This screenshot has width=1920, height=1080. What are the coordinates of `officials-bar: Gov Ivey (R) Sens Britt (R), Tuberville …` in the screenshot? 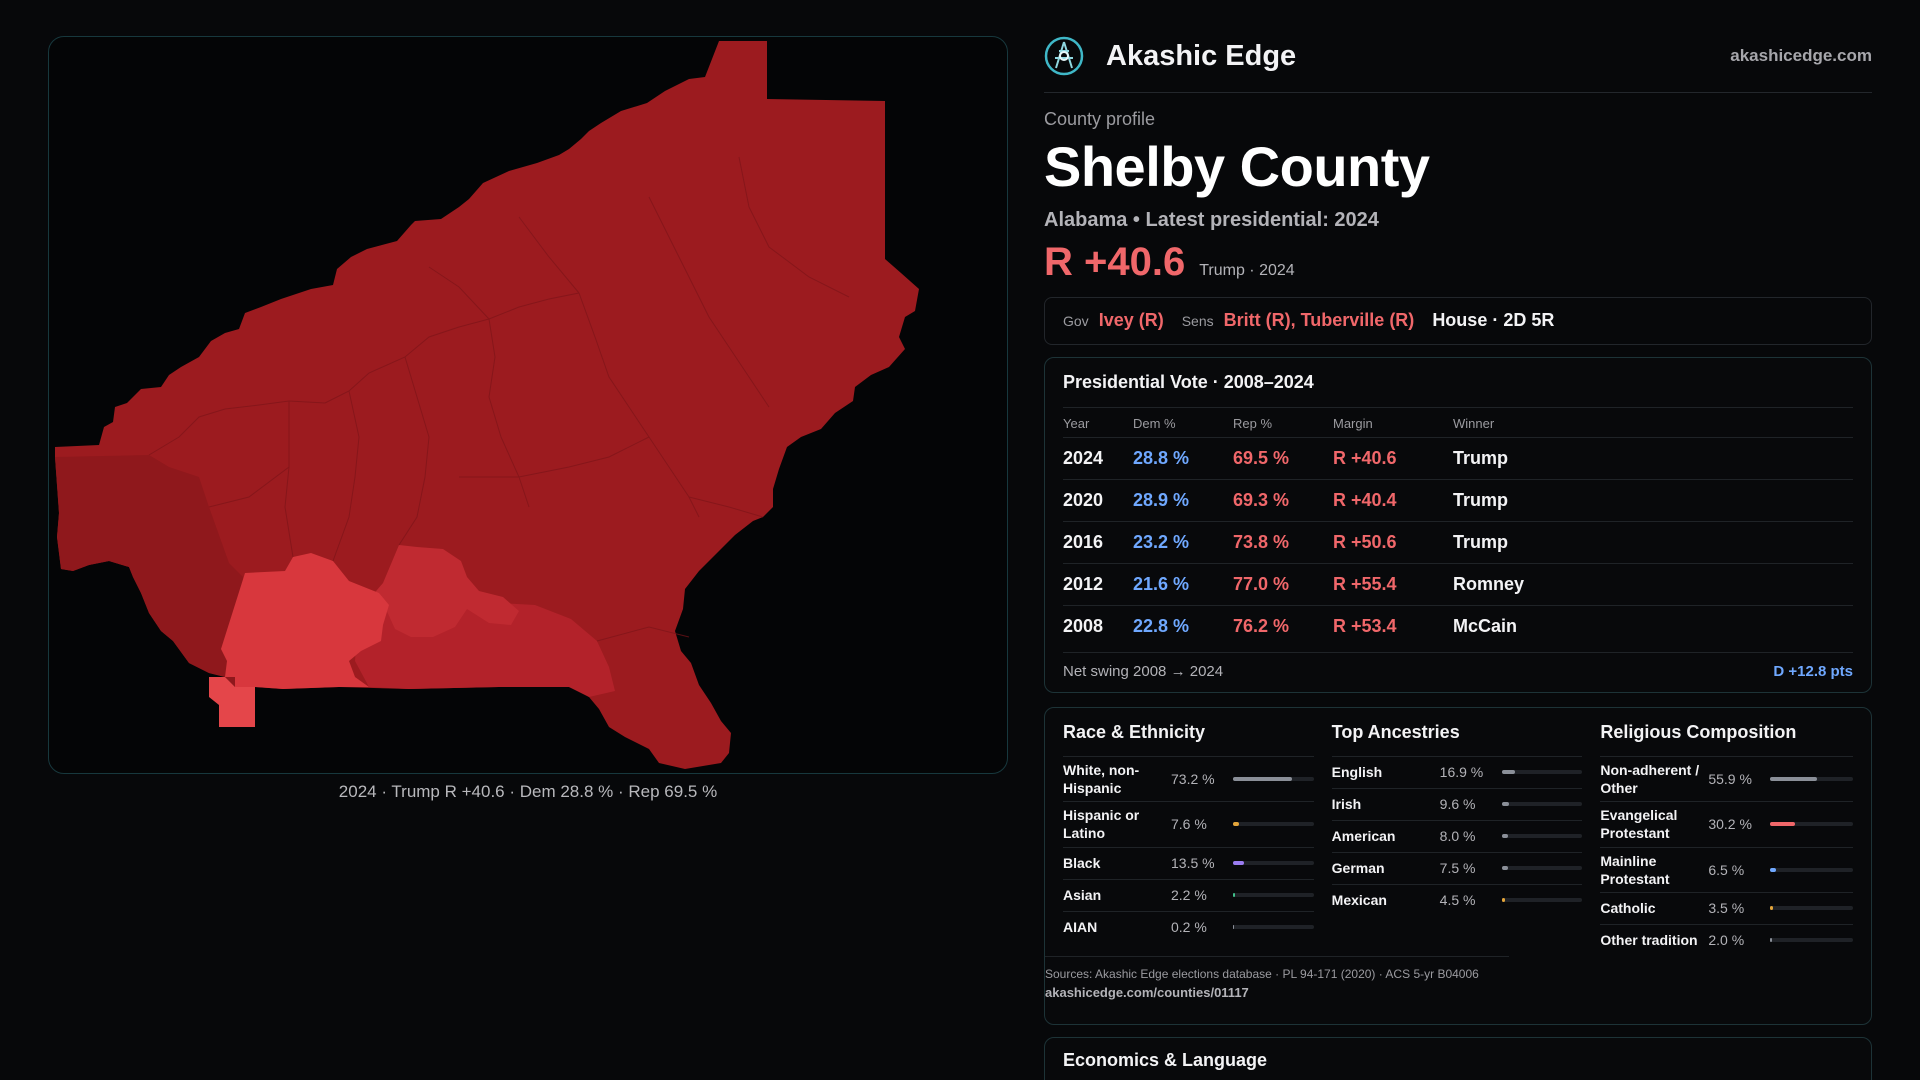 It's located at (1458, 320).